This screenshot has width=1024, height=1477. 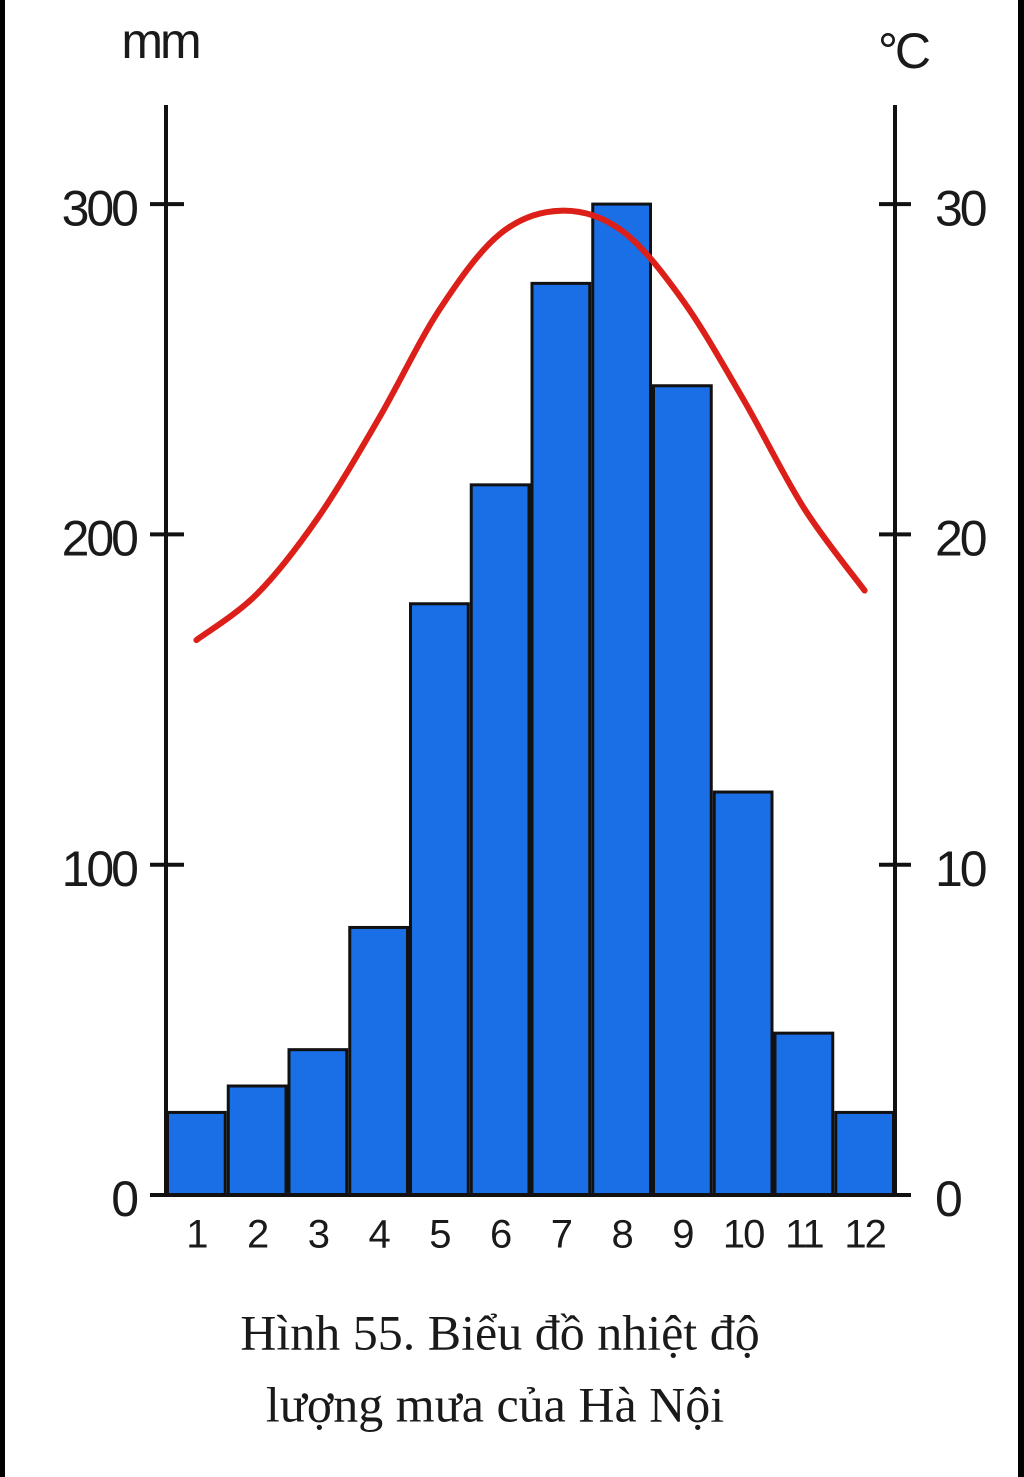 What do you see at coordinates (960, 539) in the screenshot?
I see `y2-tick-label: 20` at bounding box center [960, 539].